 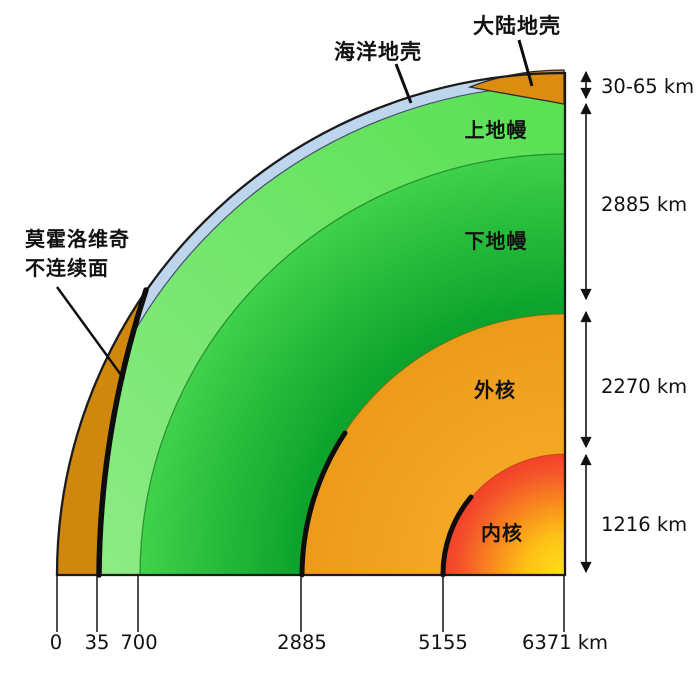 I want to click on tick-label-35: 35, so click(x=97, y=642).